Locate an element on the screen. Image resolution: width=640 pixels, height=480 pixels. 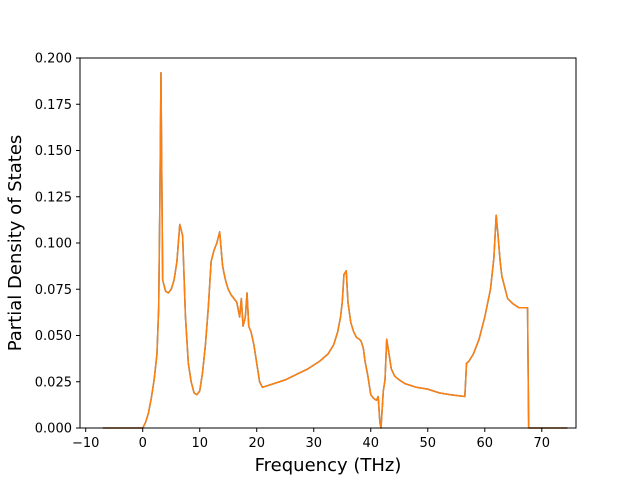
y-tick-label: 0.025 is located at coordinates (53, 382).